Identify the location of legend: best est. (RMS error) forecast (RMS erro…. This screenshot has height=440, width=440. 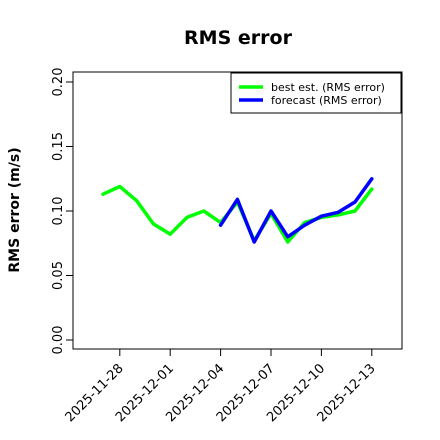
(316, 93).